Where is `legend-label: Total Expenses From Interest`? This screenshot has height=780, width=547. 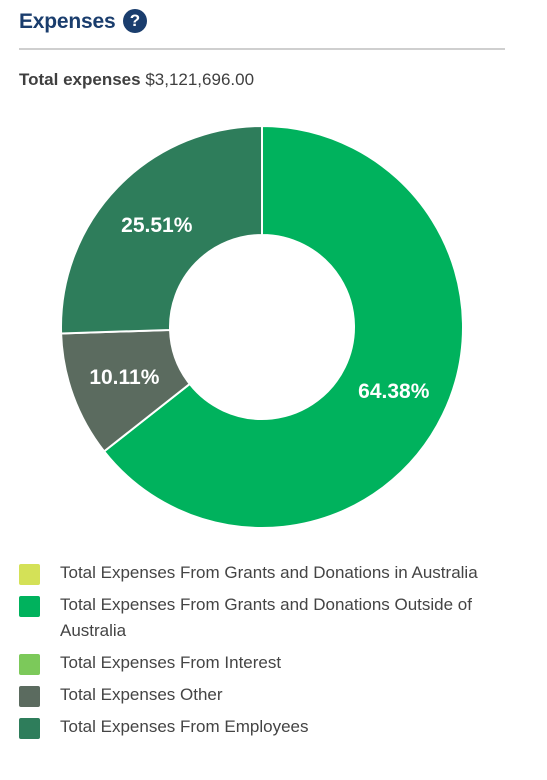 legend-label: Total Expenses From Interest is located at coordinates (171, 662).